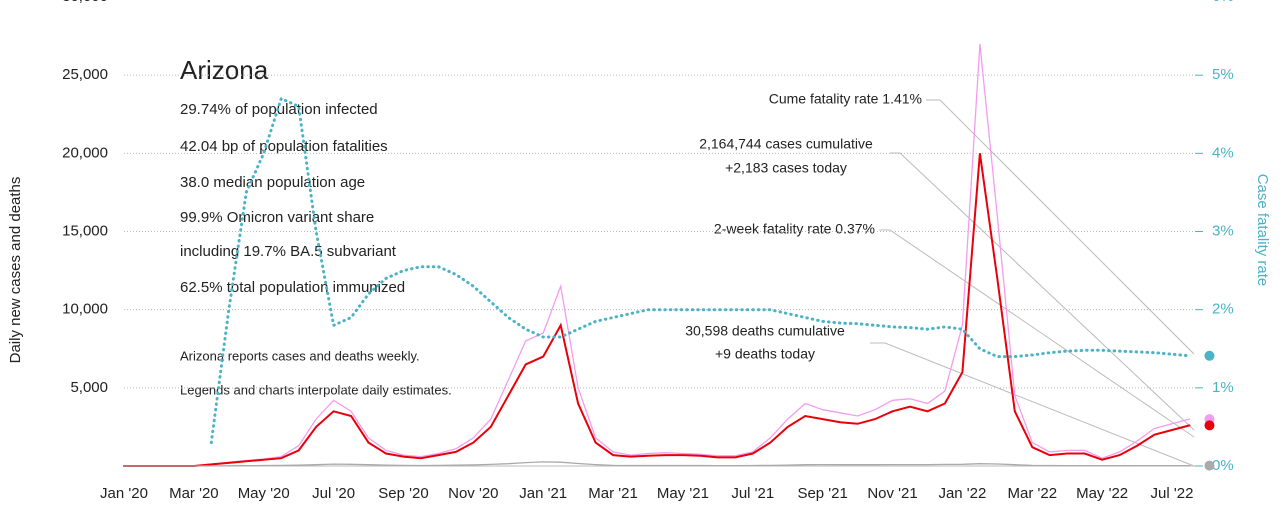 This screenshot has height=508, width=1281. What do you see at coordinates (224, 70) in the screenshot?
I see `chart-title: Arizona` at bounding box center [224, 70].